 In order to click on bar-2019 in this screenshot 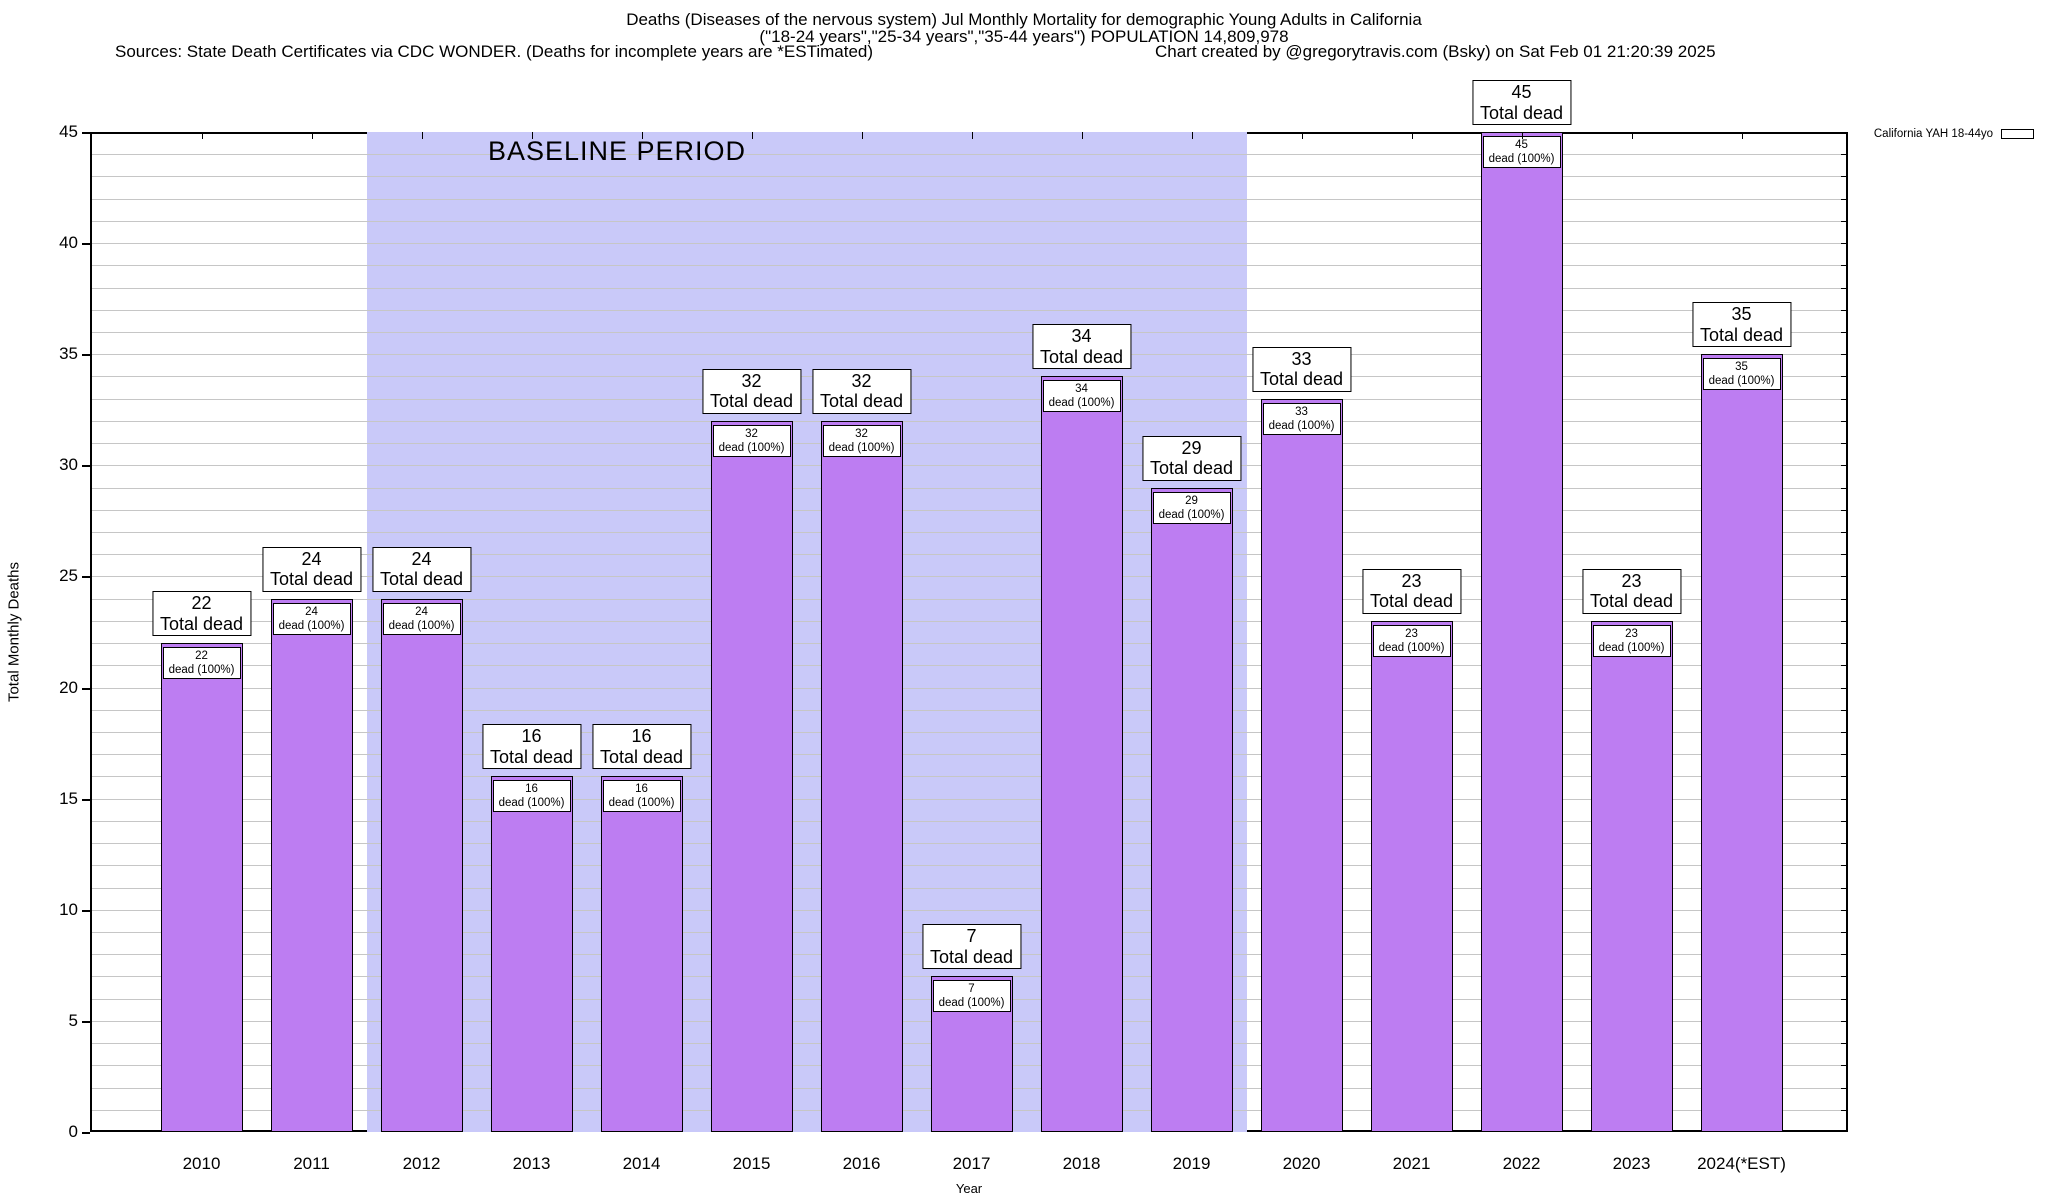, I will do `click(1191, 809)`.